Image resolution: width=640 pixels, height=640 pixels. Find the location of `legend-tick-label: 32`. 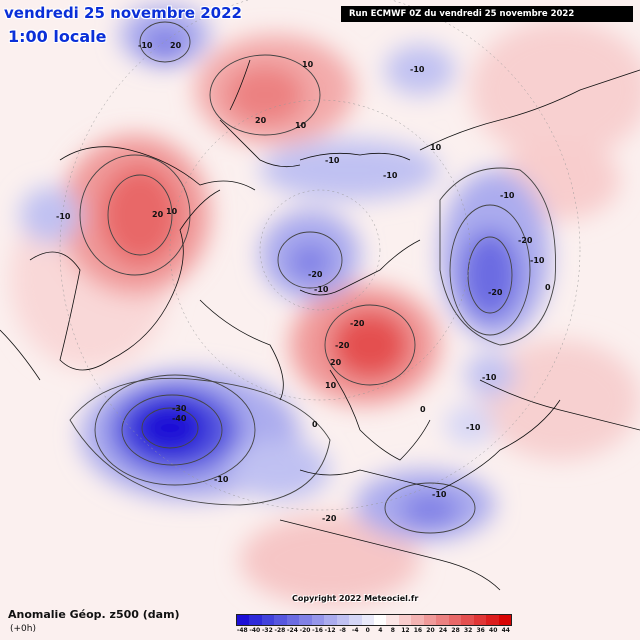

legend-tick-label: 32 is located at coordinates (468, 630).